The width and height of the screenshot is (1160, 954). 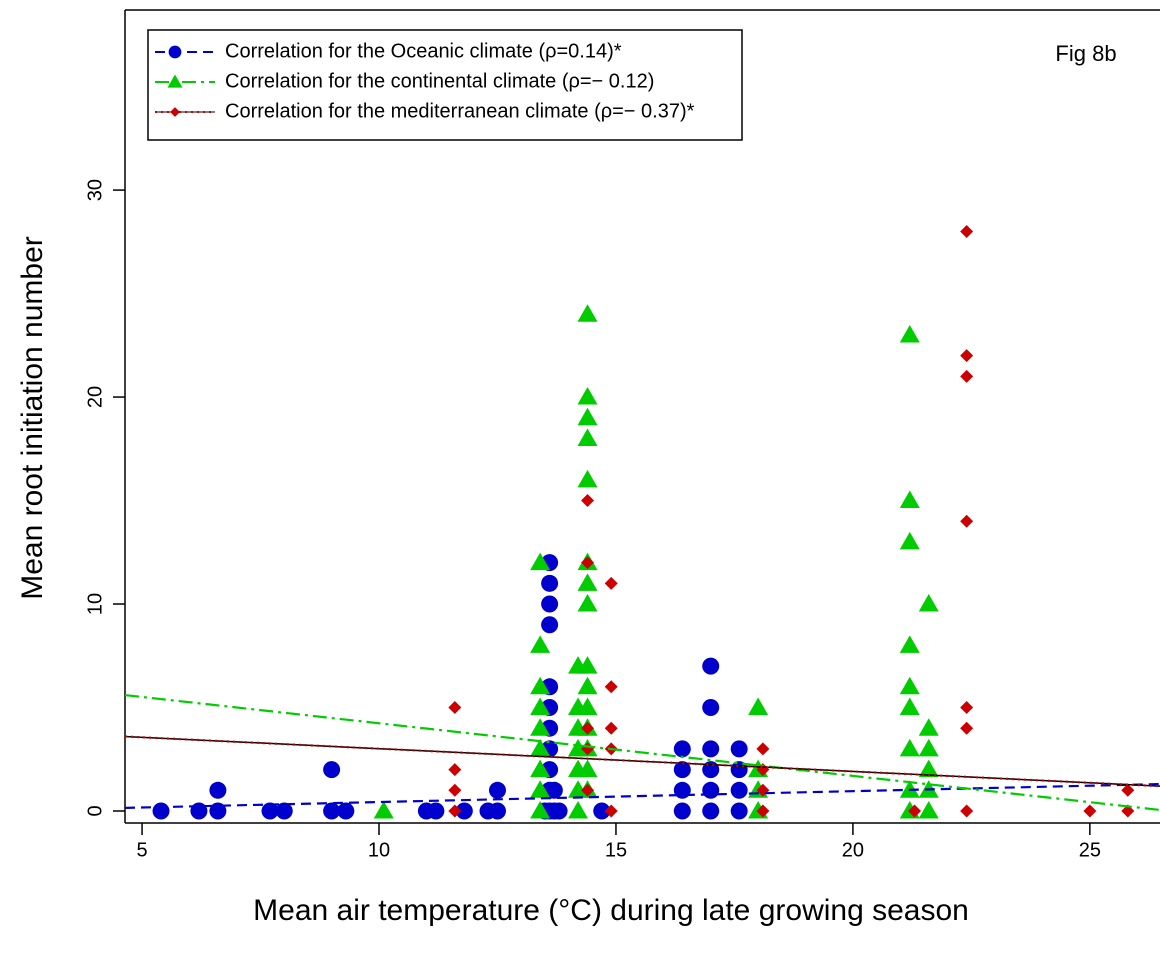 What do you see at coordinates (95, 604) in the screenshot?
I see `y-tick-label: 10` at bounding box center [95, 604].